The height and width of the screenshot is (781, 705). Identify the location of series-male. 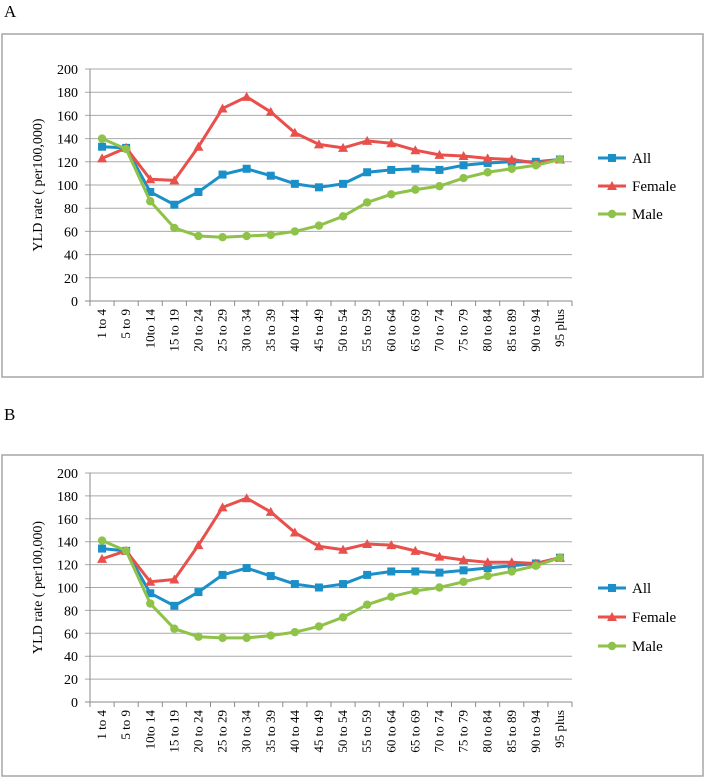
(331, 188).